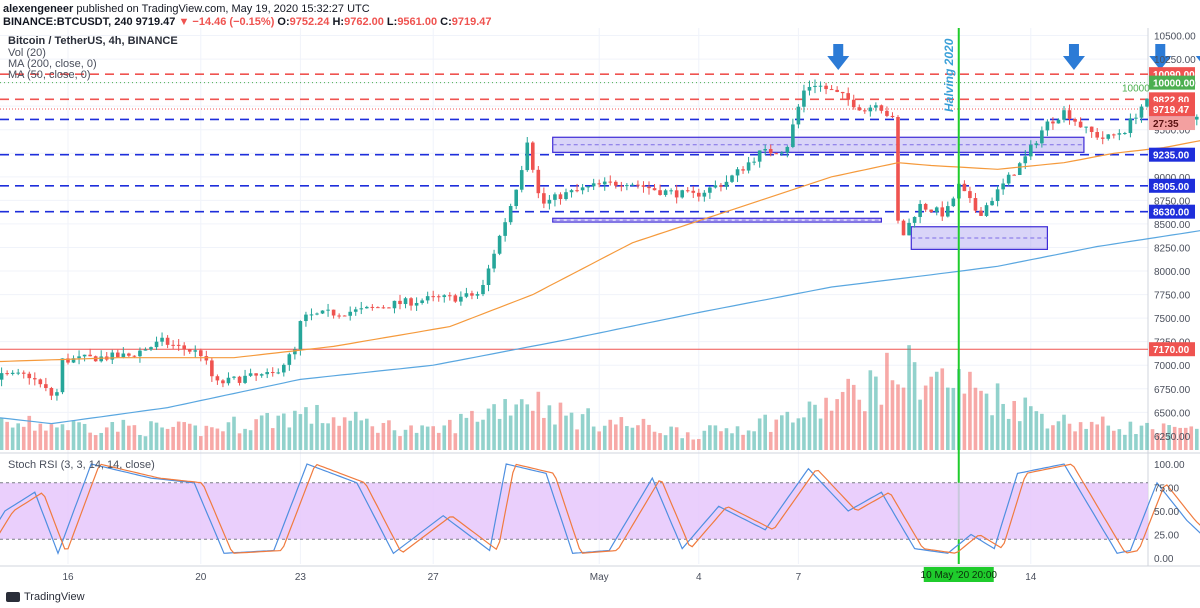 The width and height of the screenshot is (1200, 608). What do you see at coordinates (45, 597) in the screenshot?
I see `footer-brand: TradingView` at bounding box center [45, 597].